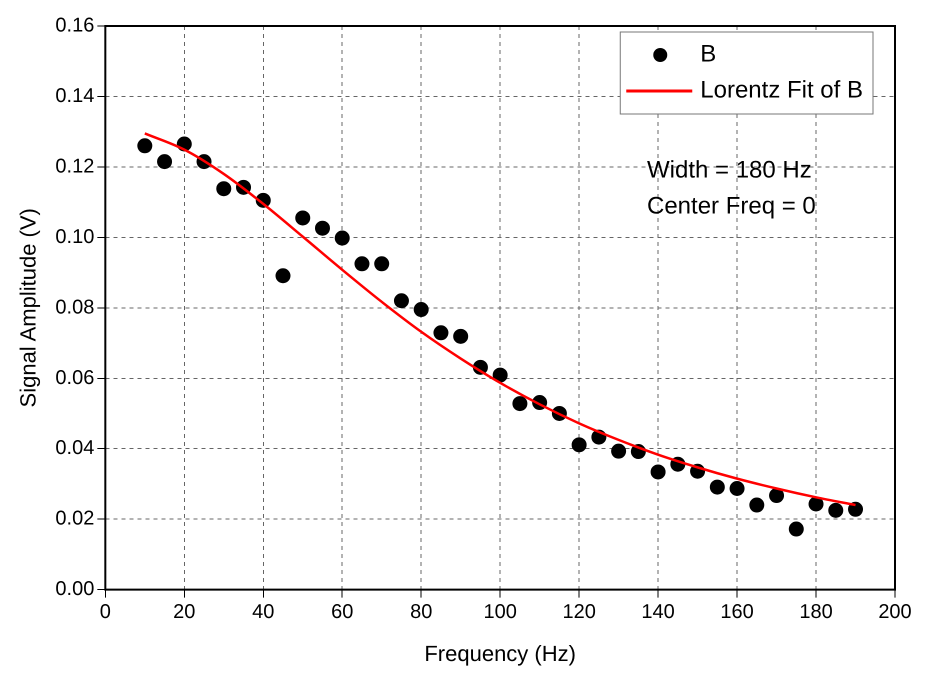  Describe the element at coordinates (579, 612) in the screenshot. I see `x-tick-label: 120` at that location.